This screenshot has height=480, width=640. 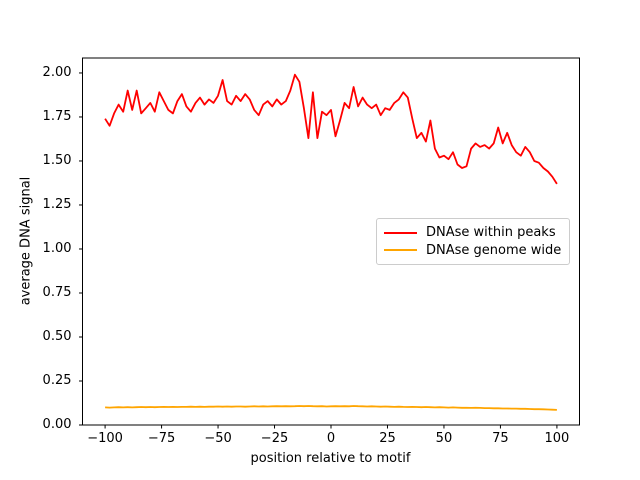 I want to click on x-tick-label: −100, so click(x=105, y=438).